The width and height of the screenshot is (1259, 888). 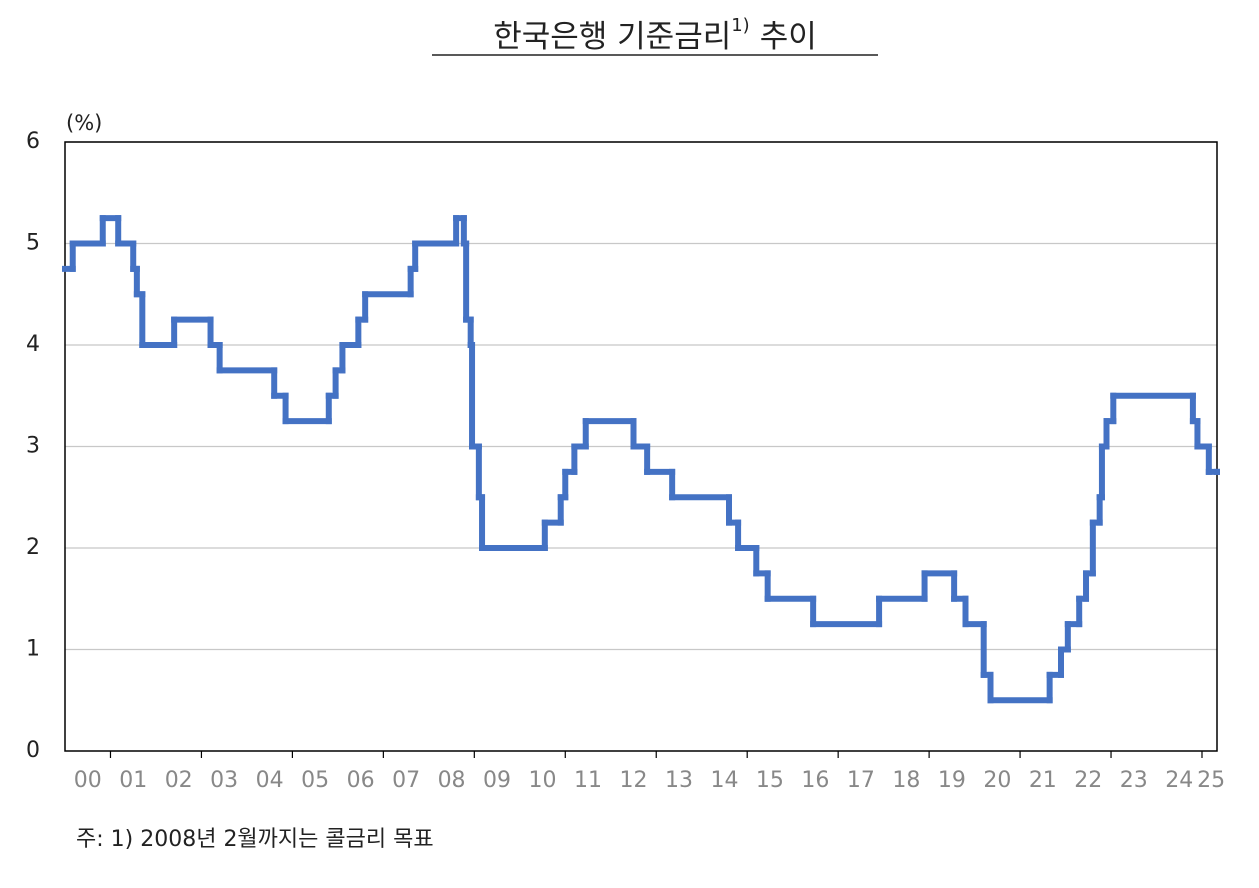 I want to click on y-tick-label: 1, so click(x=33, y=649).